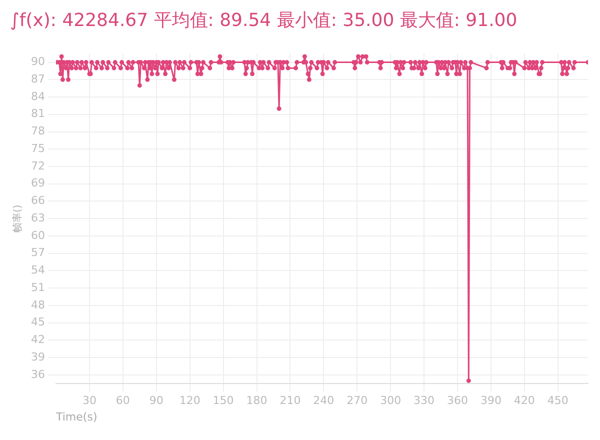  Describe the element at coordinates (37, 357) in the screenshot. I see `y-tick-label: 39` at that location.